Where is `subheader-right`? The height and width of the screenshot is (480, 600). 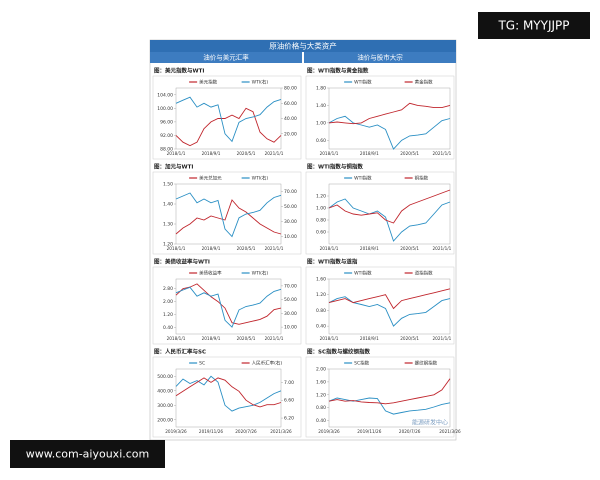
subheader-right is located at coordinates (380, 57).